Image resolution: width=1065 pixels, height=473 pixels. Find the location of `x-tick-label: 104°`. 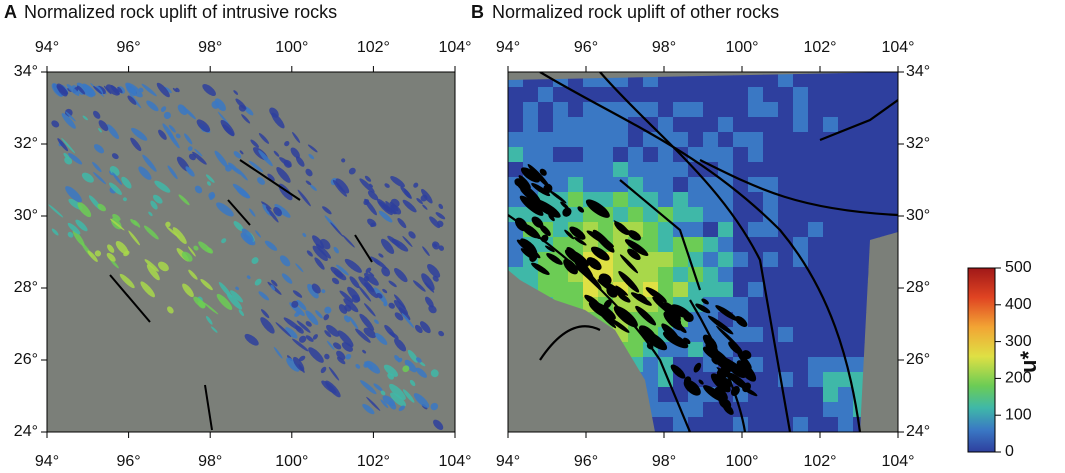

x-tick-label: 104° is located at coordinates (454, 461).